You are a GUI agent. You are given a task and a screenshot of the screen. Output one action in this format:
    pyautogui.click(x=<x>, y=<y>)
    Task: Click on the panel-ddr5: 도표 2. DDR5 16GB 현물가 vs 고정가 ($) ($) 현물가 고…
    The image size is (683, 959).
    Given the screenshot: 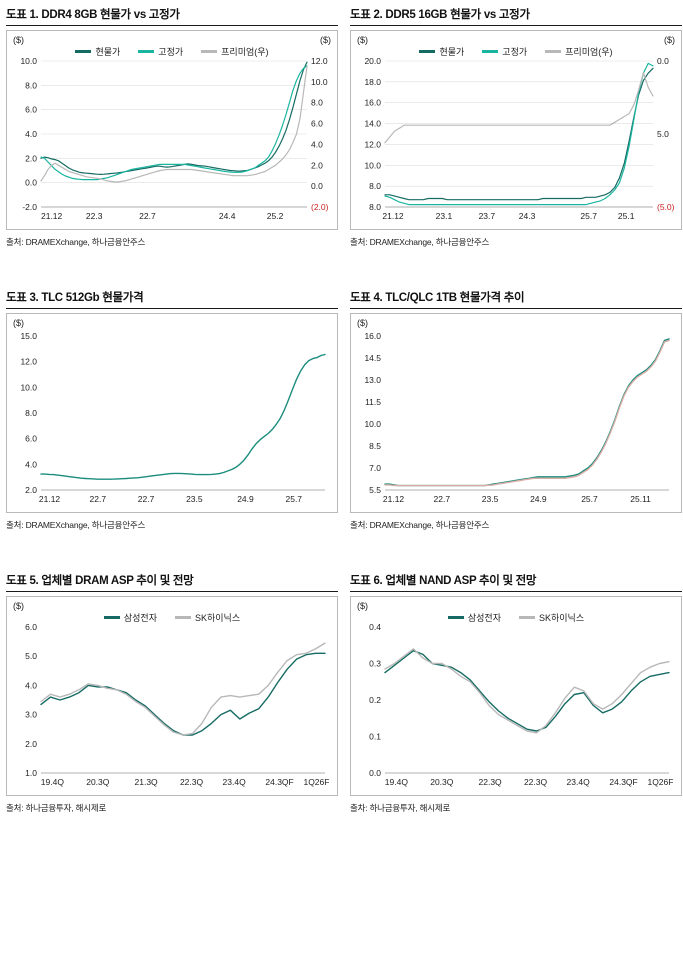 What is the action you would take?
    pyautogui.click(x=515, y=147)
    